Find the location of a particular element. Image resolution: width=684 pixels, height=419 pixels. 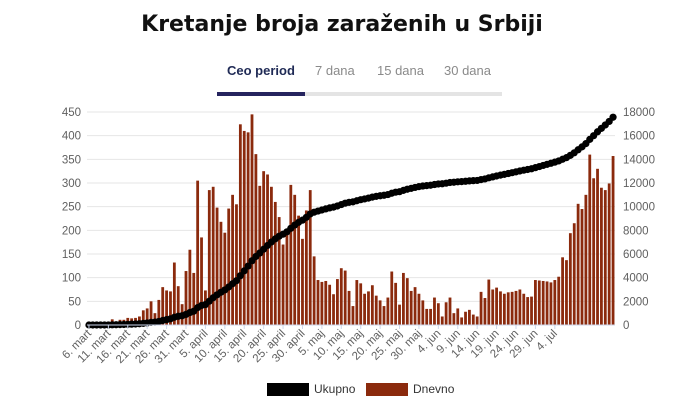

y-right-tick-label: 8000 is located at coordinates (636, 231).